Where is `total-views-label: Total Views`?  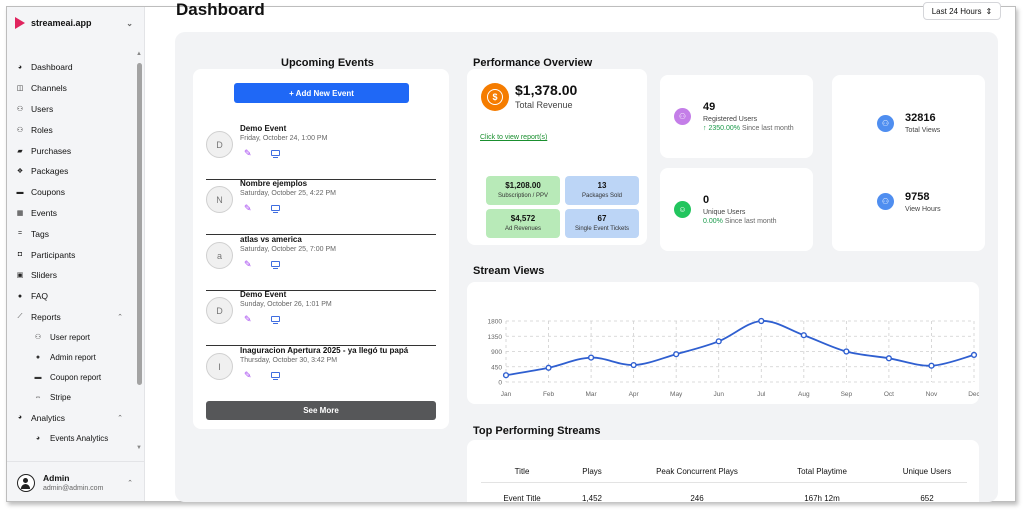
total-views-label: Total Views is located at coordinates (923, 130).